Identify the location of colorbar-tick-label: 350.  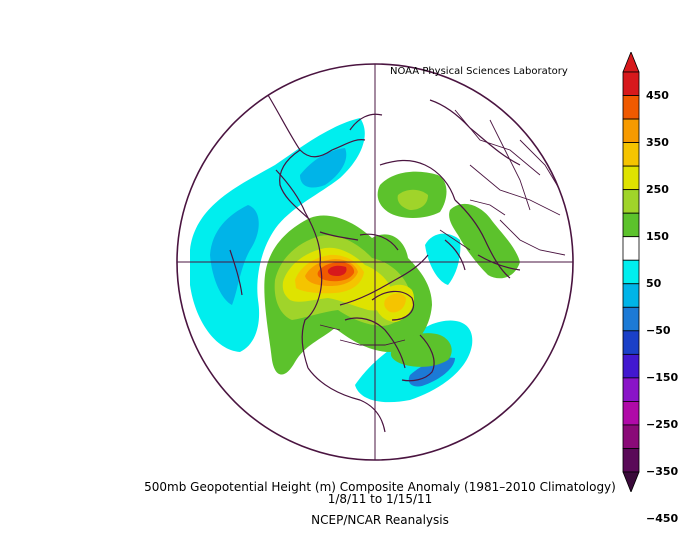
(657, 142).